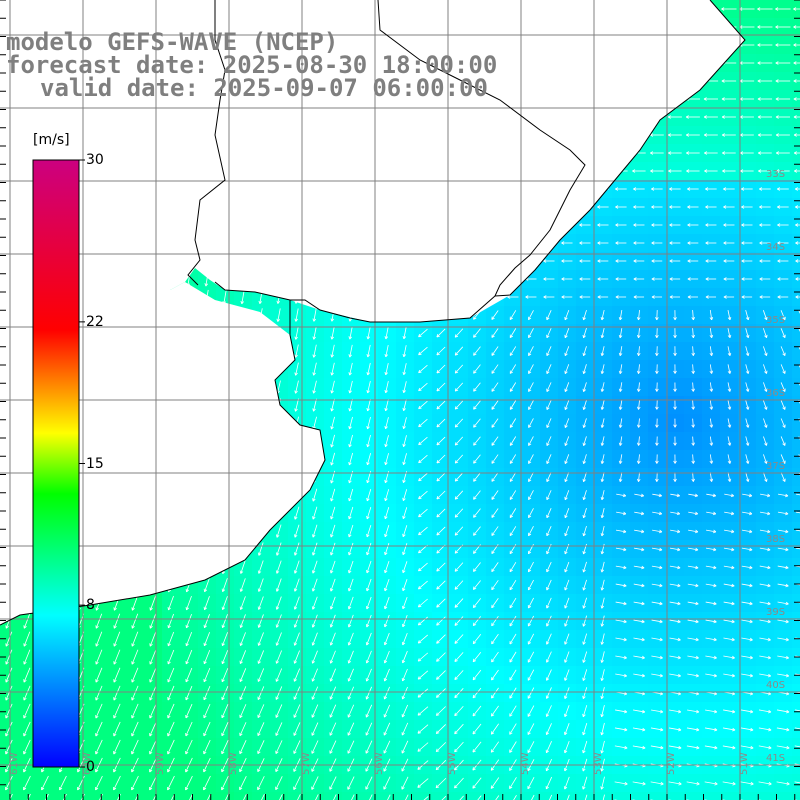  Describe the element at coordinates (775, 393) in the screenshot. I see `lat-label: 36S` at that location.